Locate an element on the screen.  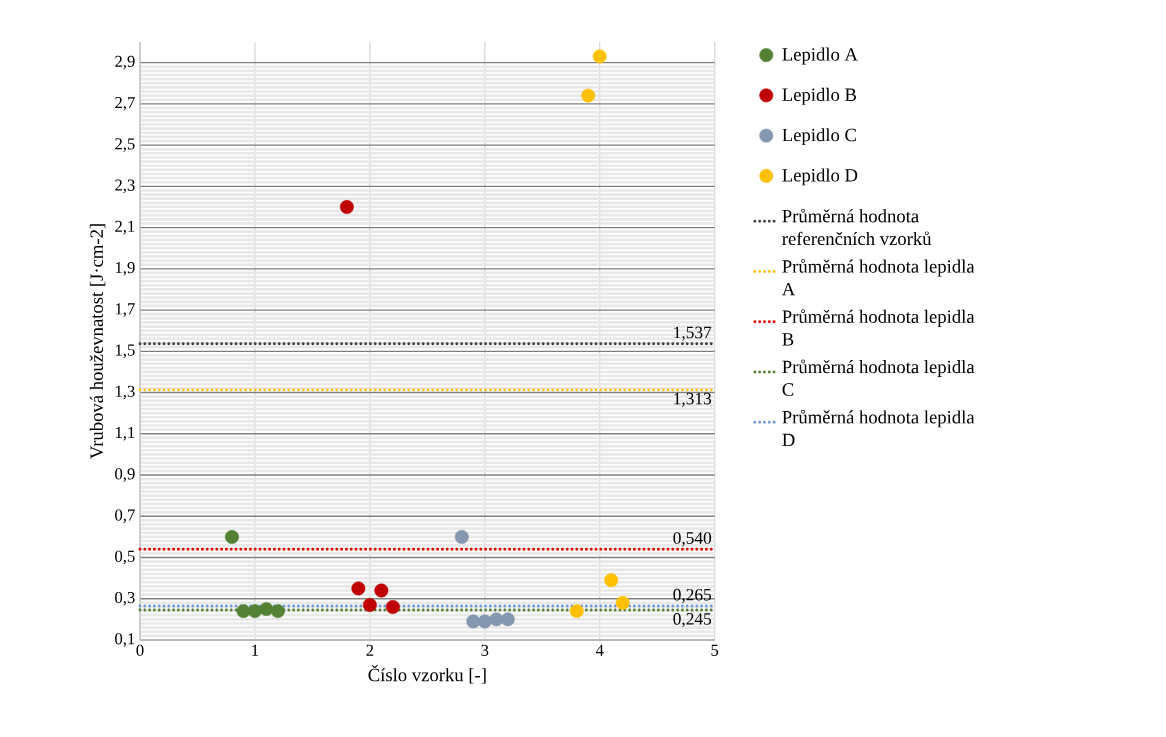
x-tick-label: 1 is located at coordinates (255, 650).